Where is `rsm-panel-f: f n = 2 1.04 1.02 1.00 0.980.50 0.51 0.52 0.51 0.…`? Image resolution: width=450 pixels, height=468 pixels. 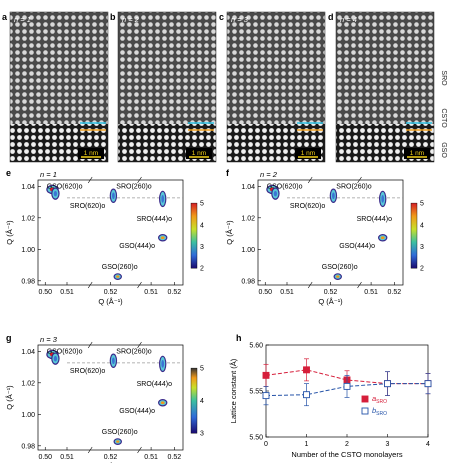 rsm-panel-f: f n = 2 1.04 1.02 1.00 0.980.50 0.51 0.52 0.51 0.… is located at coordinates (324, 237).